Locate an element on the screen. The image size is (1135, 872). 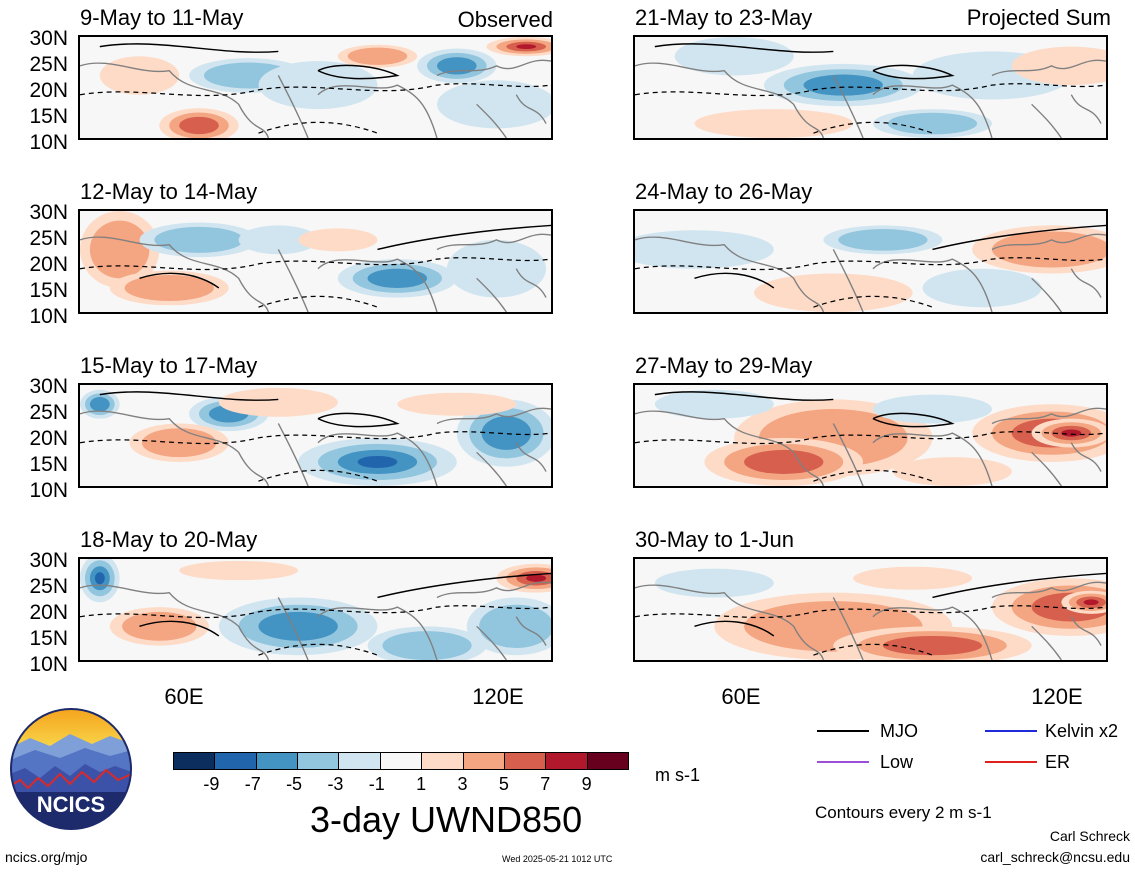
colorbar-tick-label: 3 is located at coordinates (462, 784).